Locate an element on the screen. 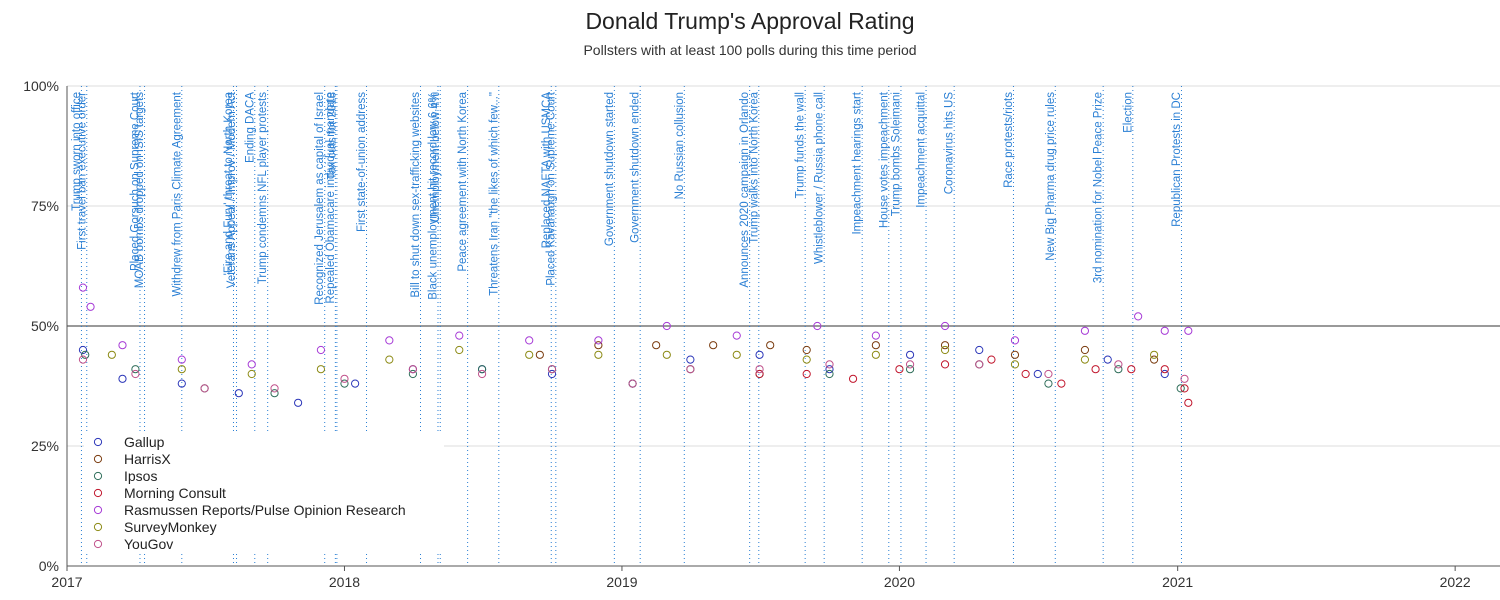  event-label: First state-of-union address is located at coordinates (362, 162).